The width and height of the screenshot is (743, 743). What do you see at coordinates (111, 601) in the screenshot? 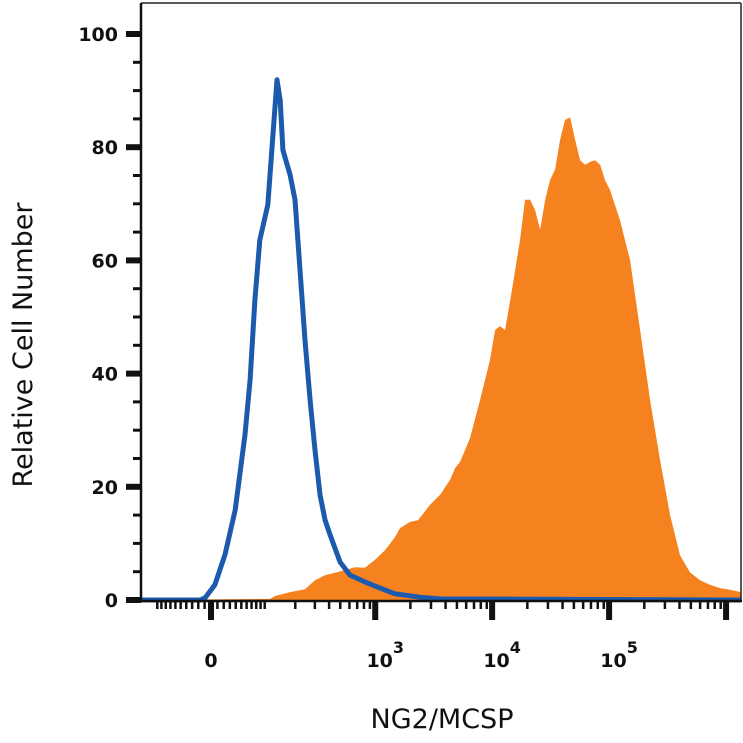
I see `y-tick-label: 0` at bounding box center [111, 601].